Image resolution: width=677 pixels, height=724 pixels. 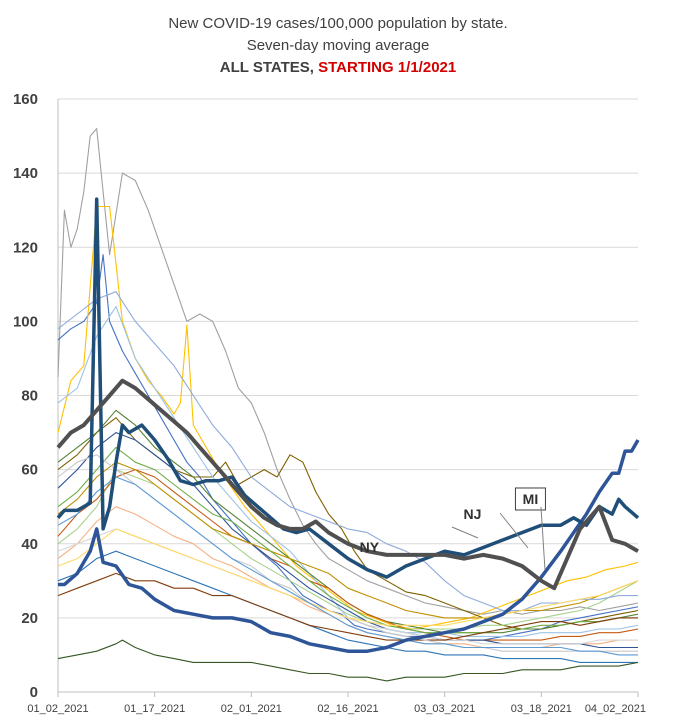 I want to click on y-axis: 0 20 40 60 80 100 120 140 160, so click(x=36, y=396).